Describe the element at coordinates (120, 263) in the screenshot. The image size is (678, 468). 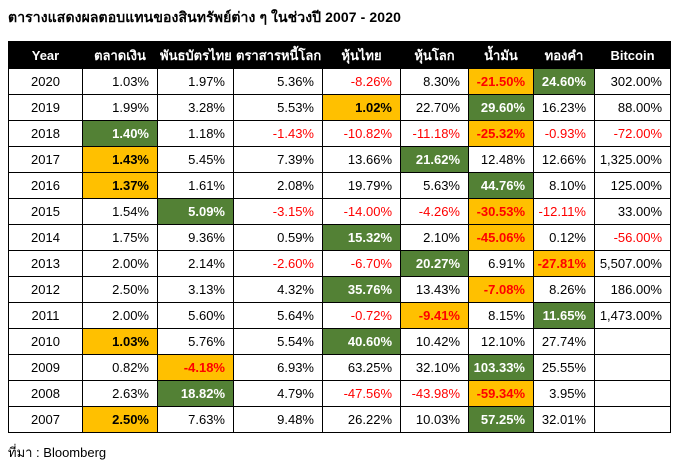
I see `value-cell: 2.00%` at that location.